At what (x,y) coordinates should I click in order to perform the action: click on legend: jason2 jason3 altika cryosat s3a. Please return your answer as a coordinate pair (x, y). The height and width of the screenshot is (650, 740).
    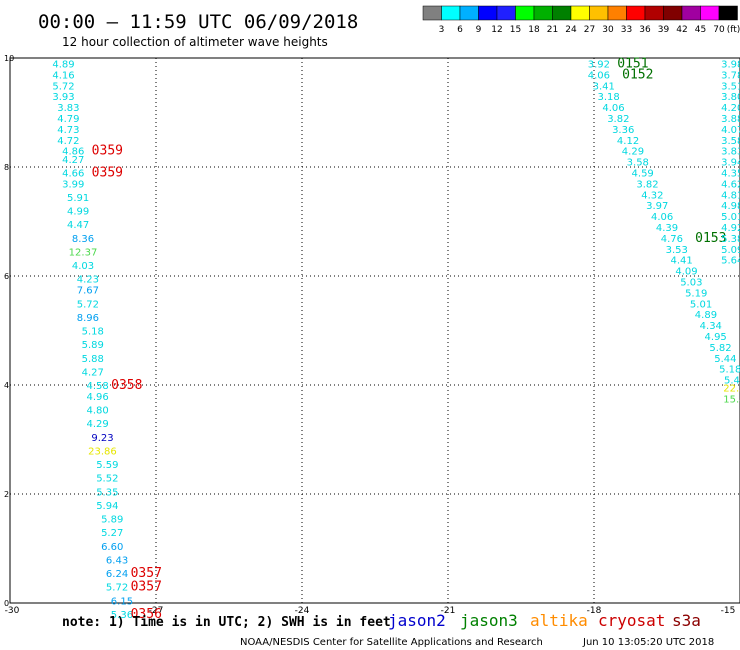
    Looking at the image, I should click on (544, 620).